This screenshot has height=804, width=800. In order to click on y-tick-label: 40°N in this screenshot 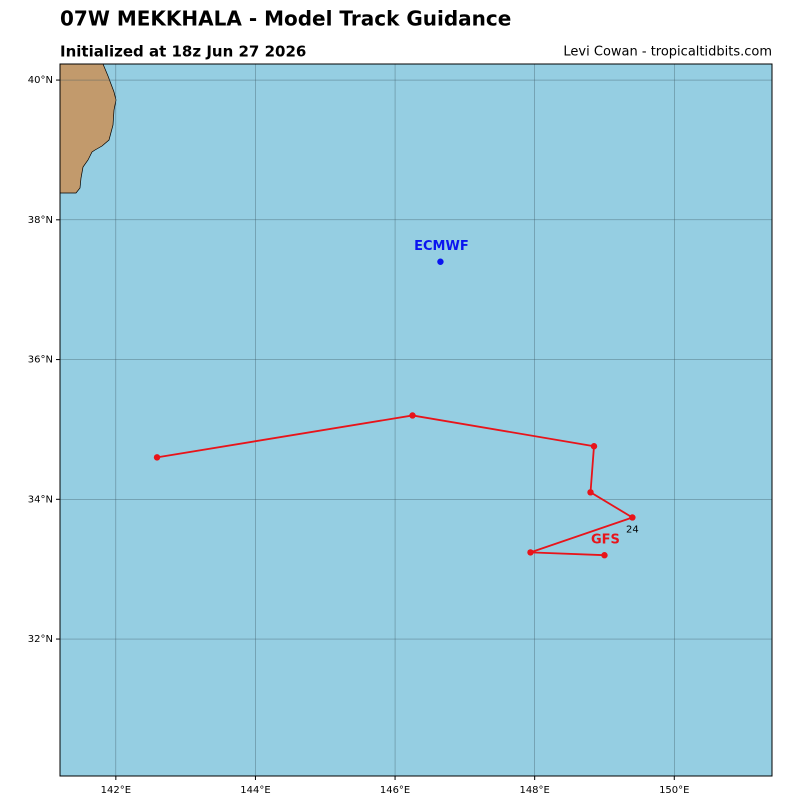, I will do `click(40, 80)`.